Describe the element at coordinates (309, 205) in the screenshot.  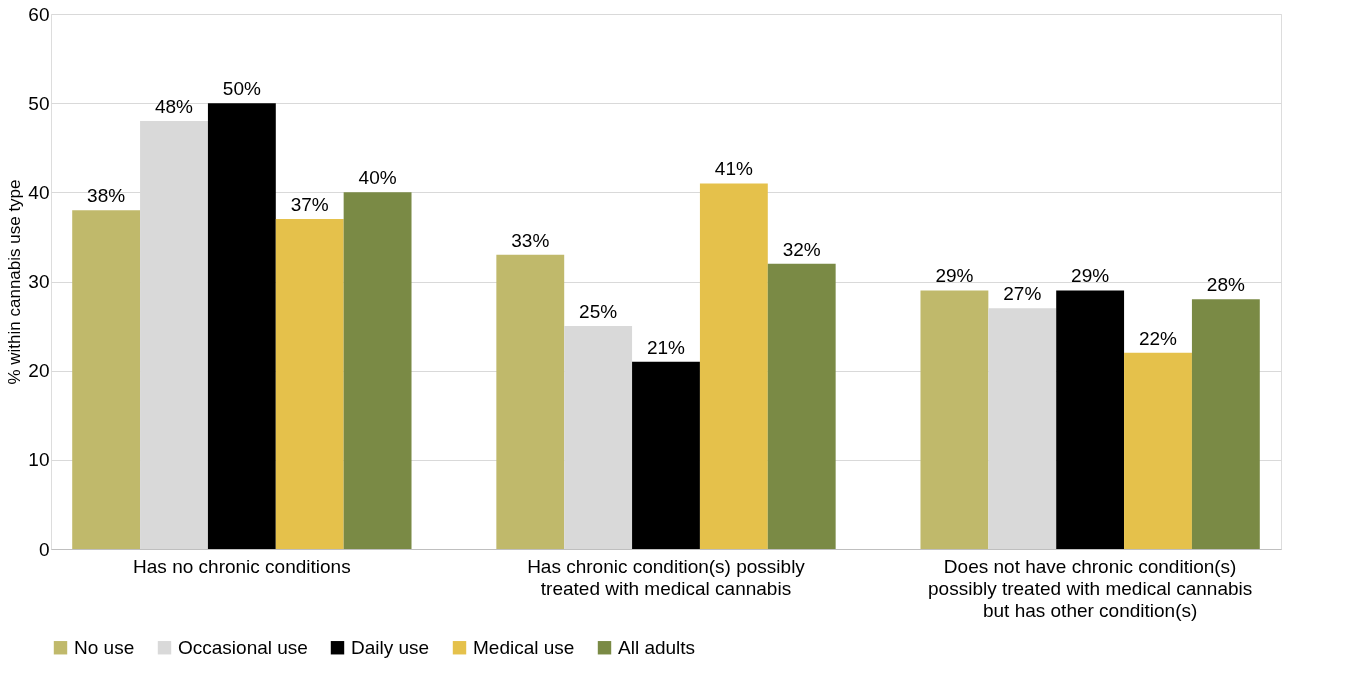
I see `data-label: 37%` at that location.